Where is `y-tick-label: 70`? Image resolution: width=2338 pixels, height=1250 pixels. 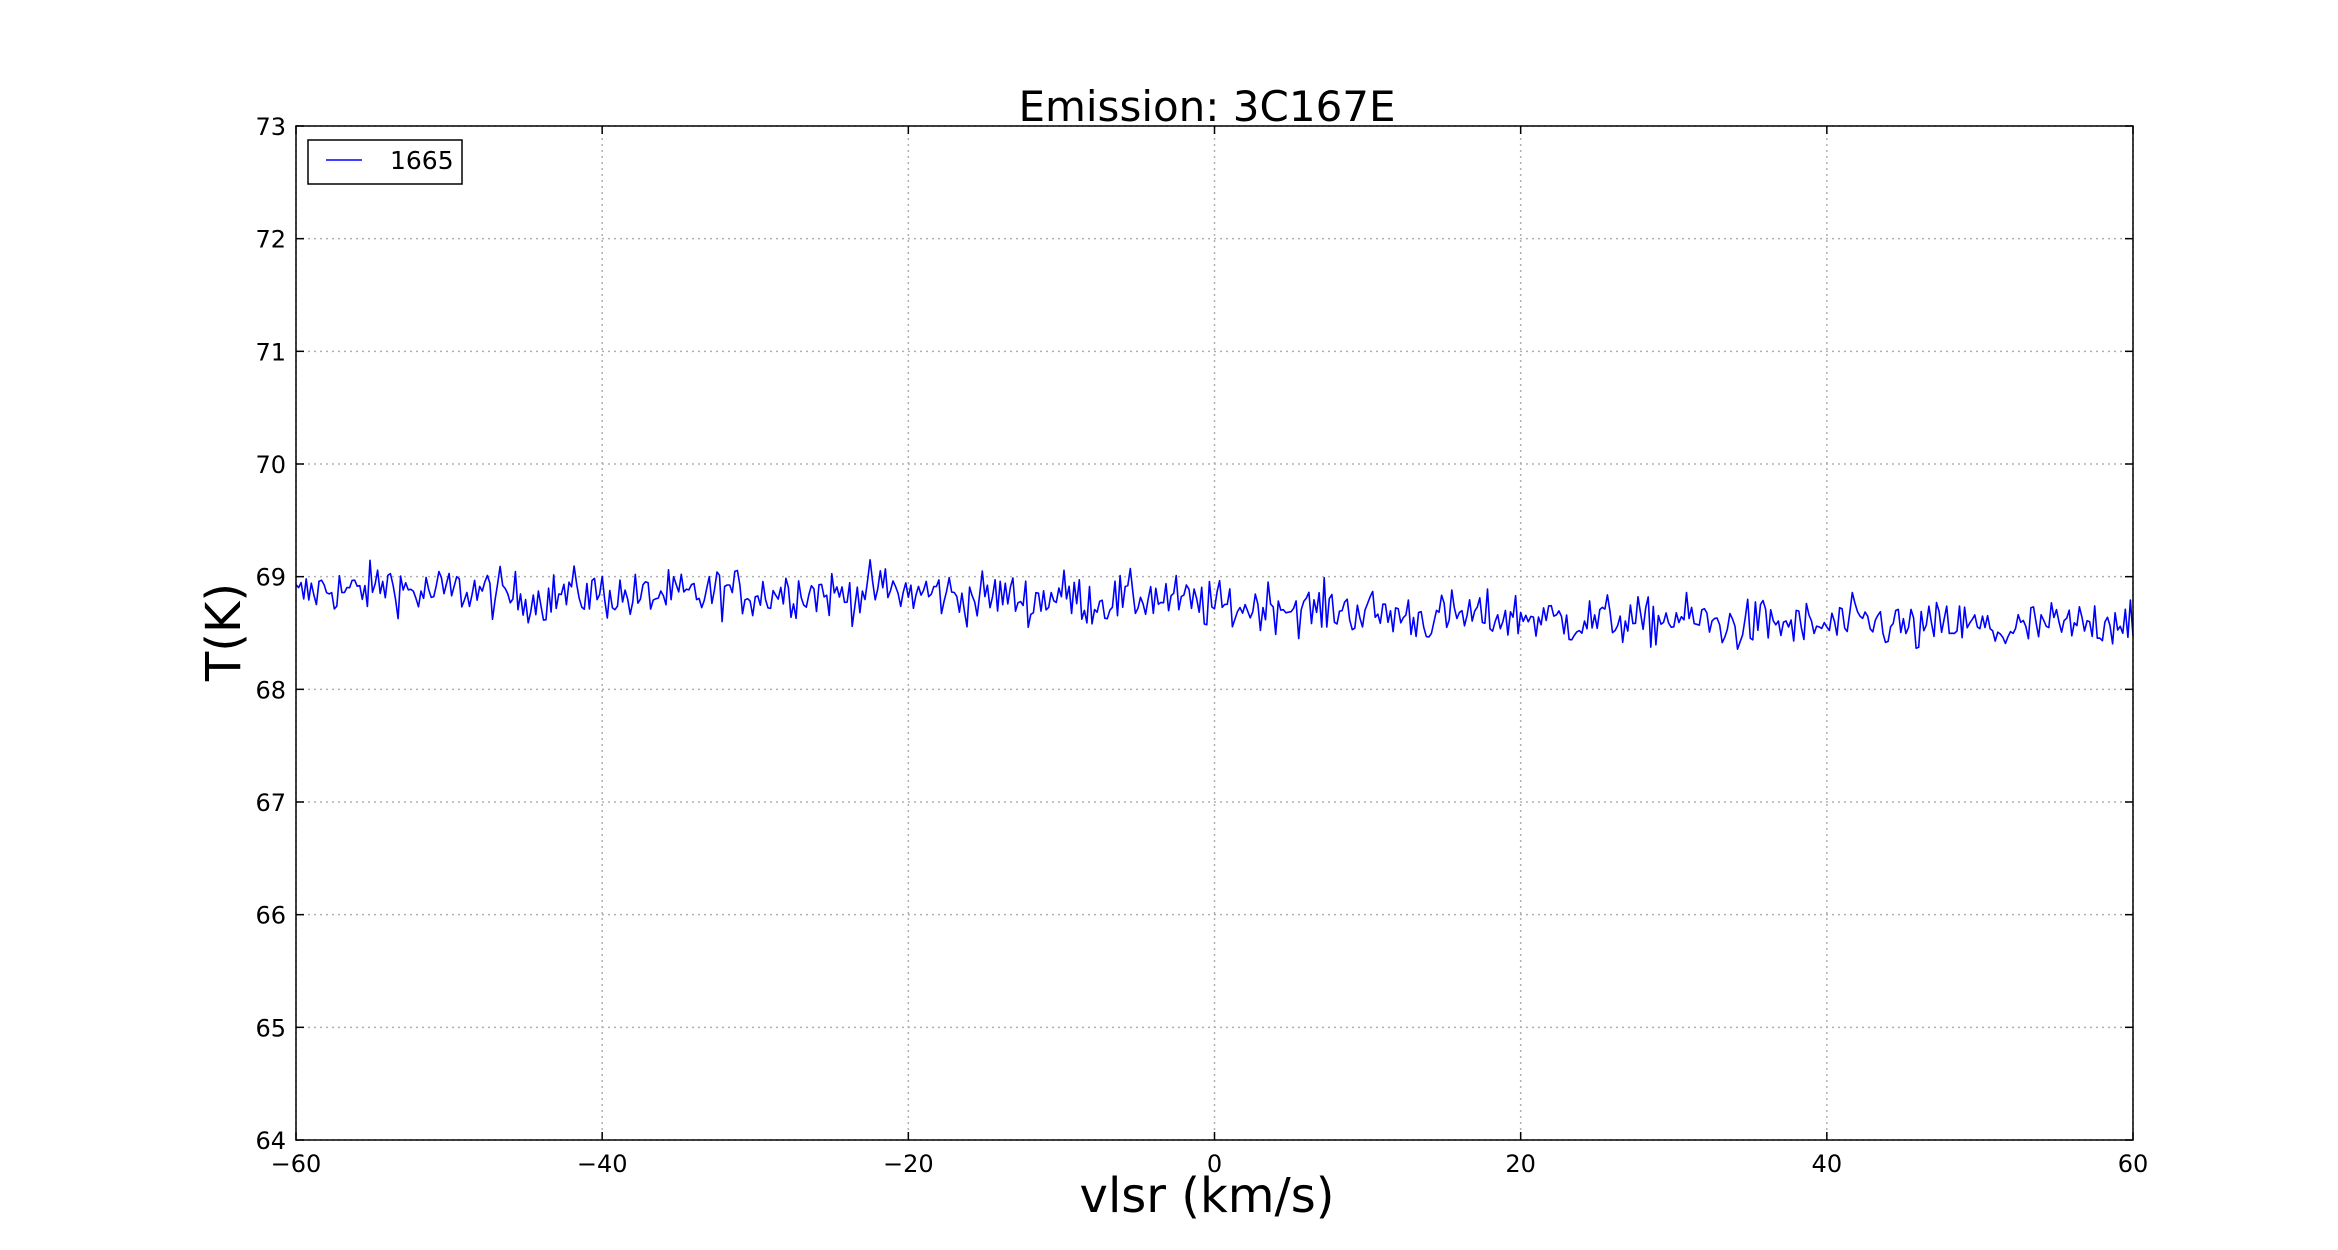 y-tick-label: 70 is located at coordinates (270, 465).